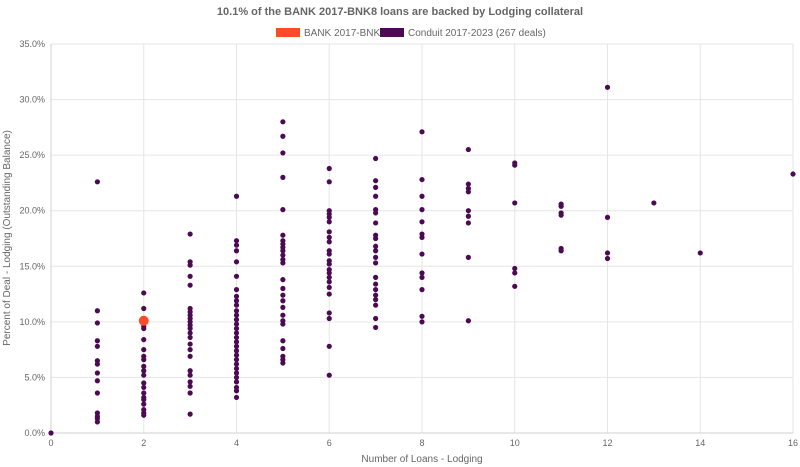  What do you see at coordinates (331, 33) in the screenshot?
I see `legend-item-bank: BANK 2017-BNK8` at bounding box center [331, 33].